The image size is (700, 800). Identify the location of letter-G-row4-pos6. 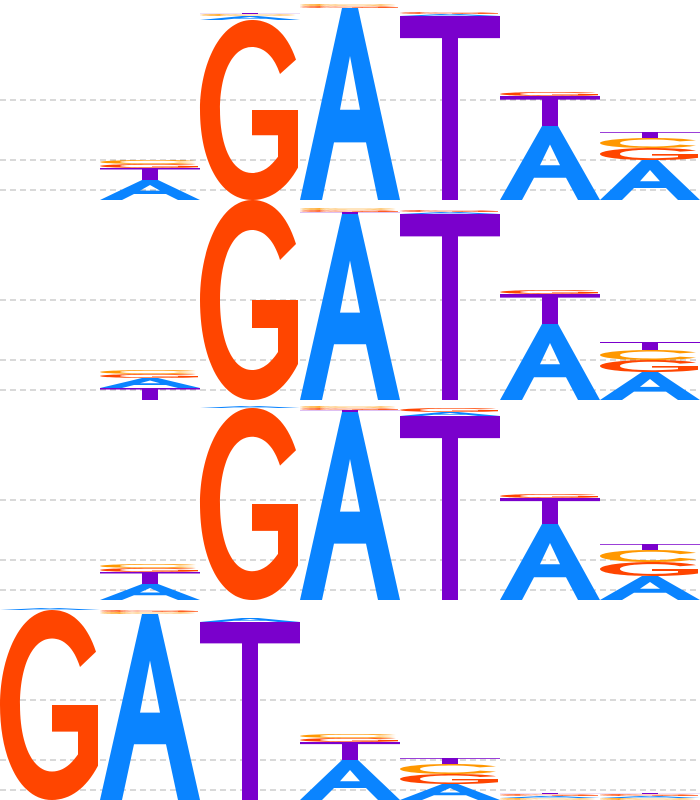
(549, 795).